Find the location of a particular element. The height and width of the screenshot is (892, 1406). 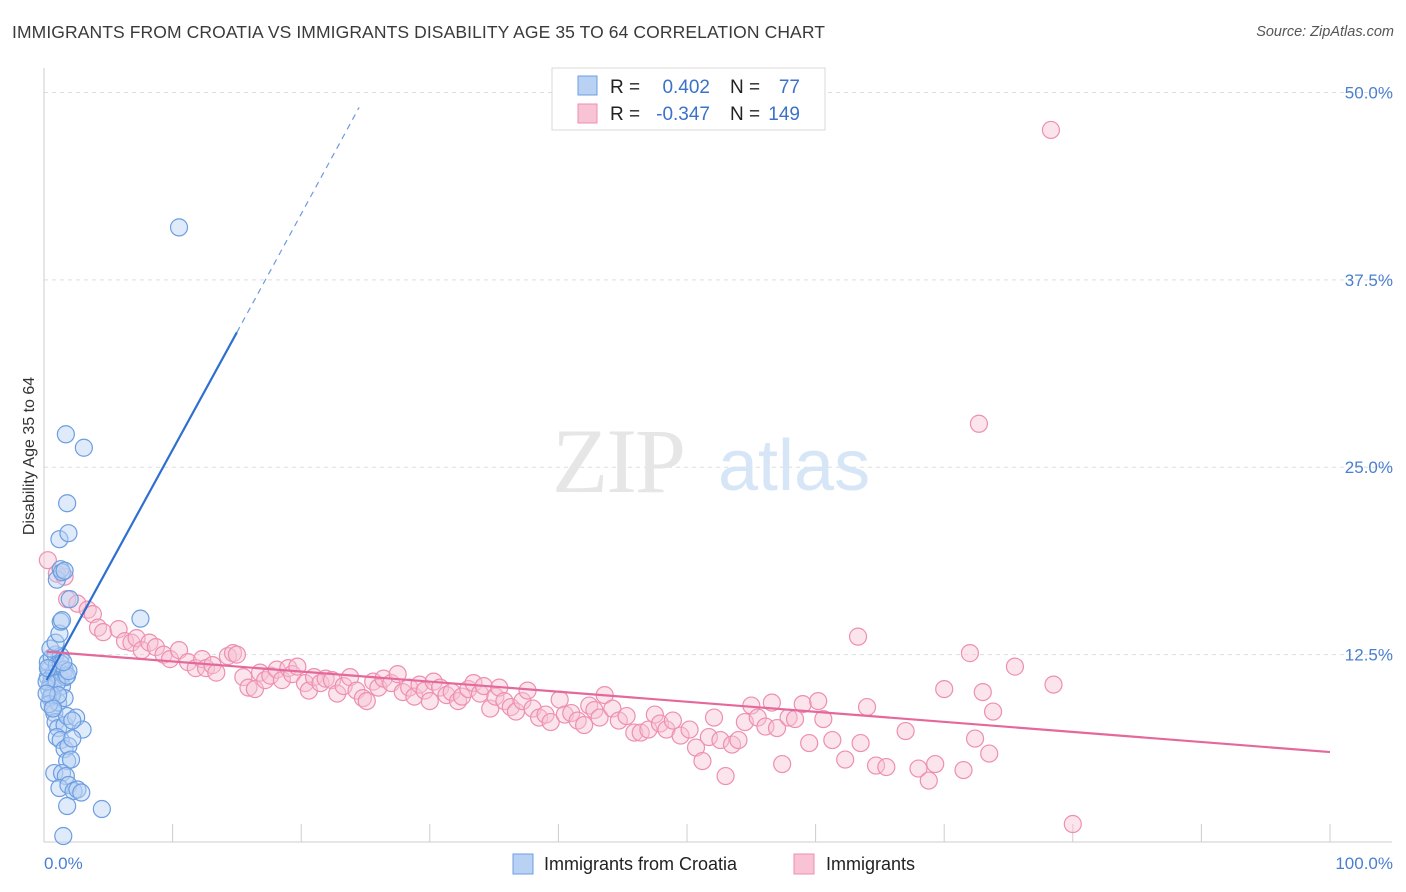

legend-swatch-croatia is located at coordinates (587, 85).